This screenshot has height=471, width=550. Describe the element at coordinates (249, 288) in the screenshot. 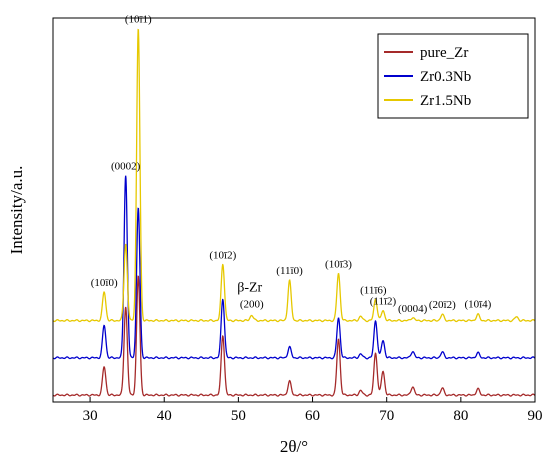

I see `beta-zr-label: β-Zr` at that location.